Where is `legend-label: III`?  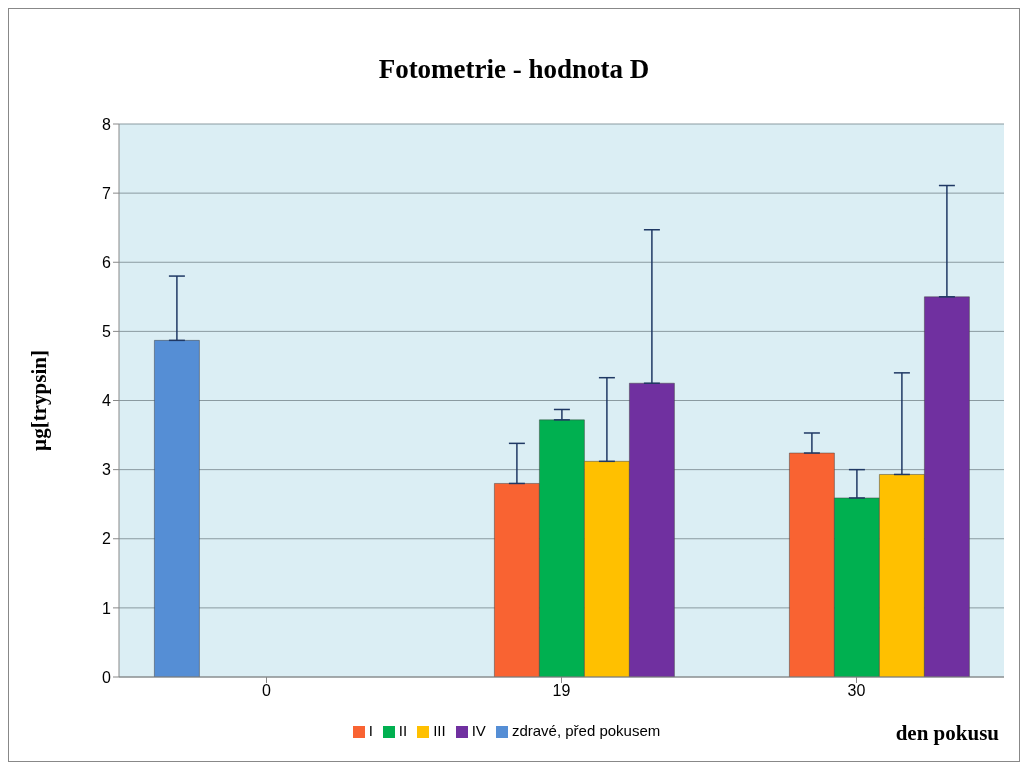 legend-label: III is located at coordinates (439, 730).